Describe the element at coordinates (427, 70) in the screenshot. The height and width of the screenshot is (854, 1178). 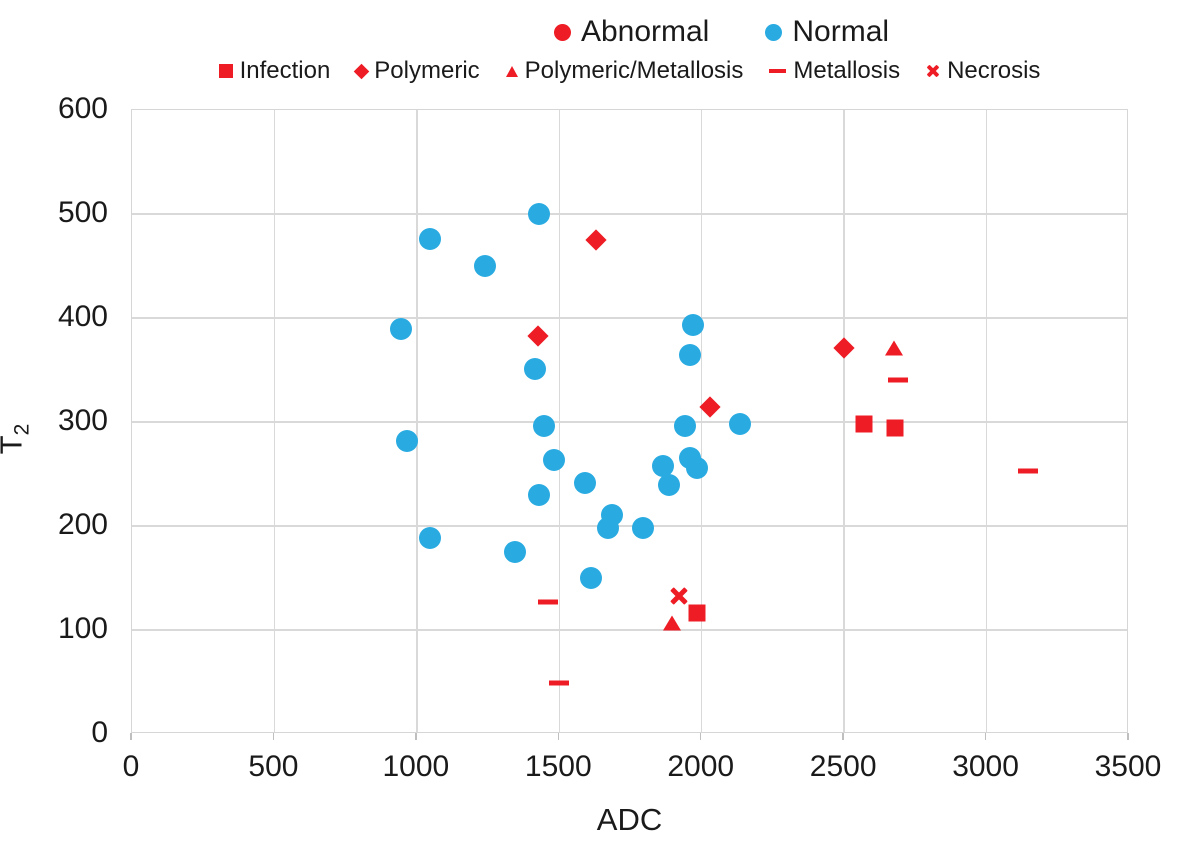
I see `legend-label: Polymeric` at that location.